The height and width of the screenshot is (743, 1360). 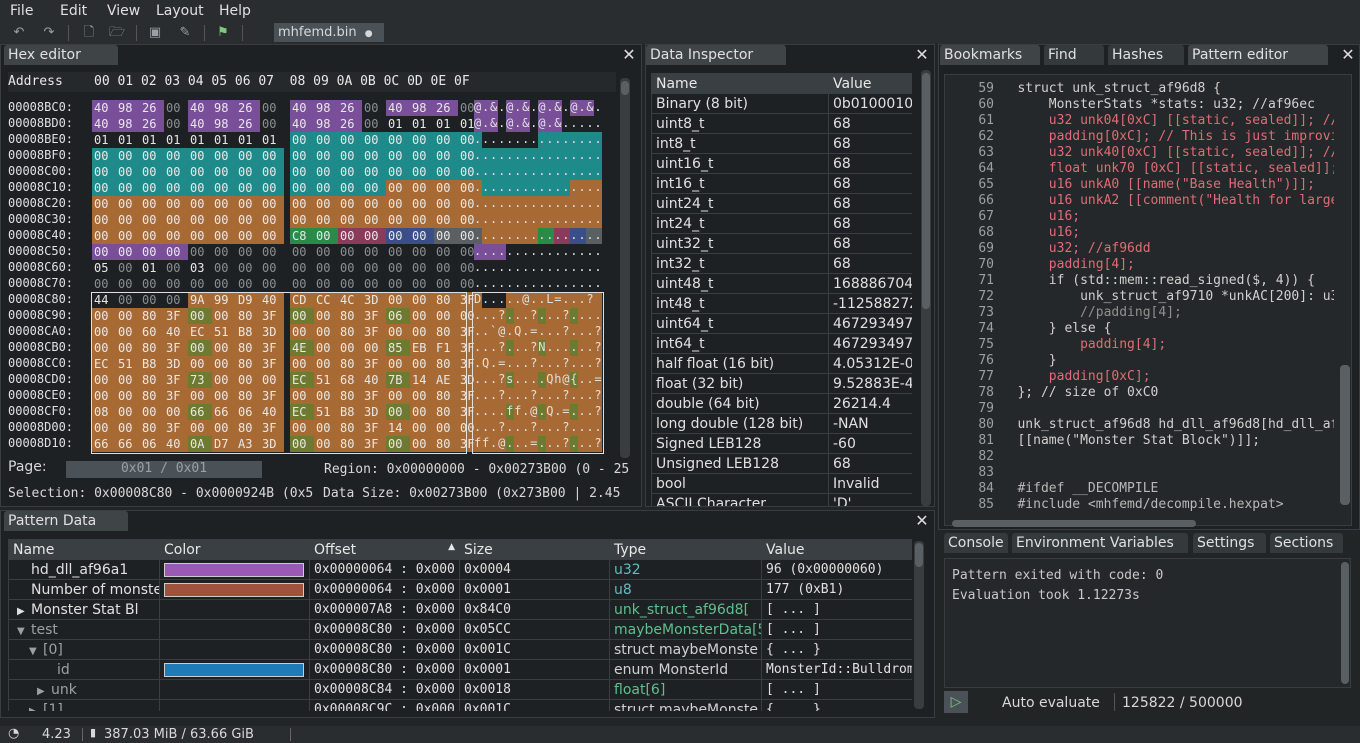 What do you see at coordinates (302, 380) in the screenshot?
I see `hex-byte: EC` at bounding box center [302, 380].